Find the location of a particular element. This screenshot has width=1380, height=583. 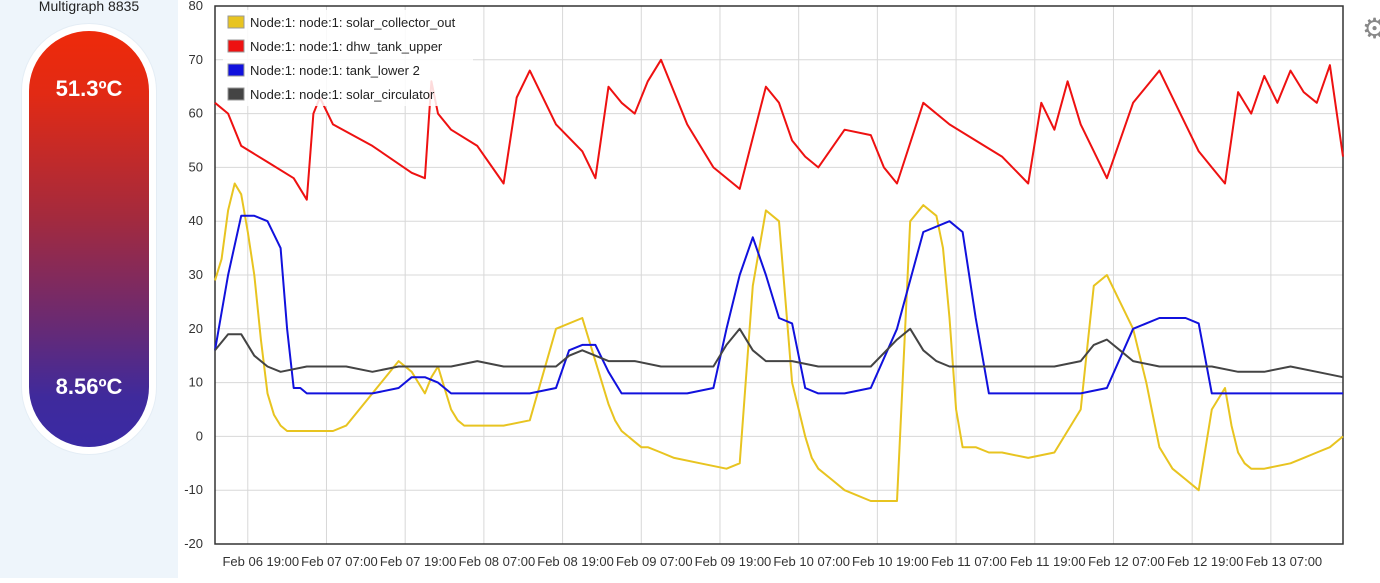

x-tick-label: Feb 08 19:00 is located at coordinates (575, 561).